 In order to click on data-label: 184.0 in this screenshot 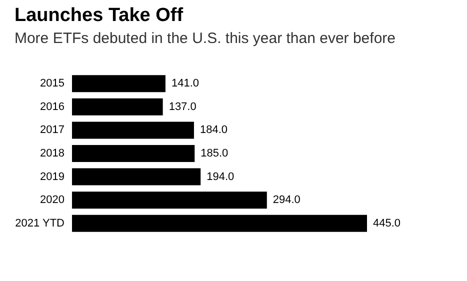, I will do `click(214, 130)`.